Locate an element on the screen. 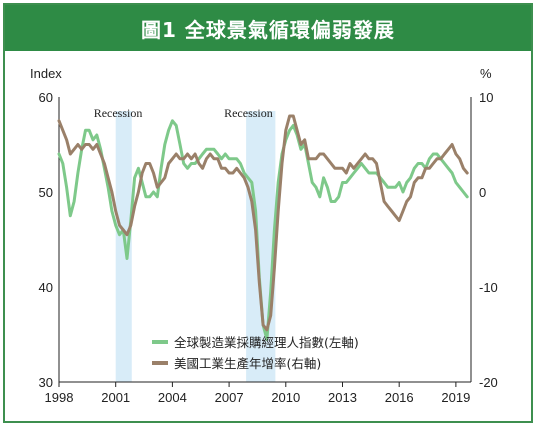 The width and height of the screenshot is (538, 427). right-tick-label: -10 is located at coordinates (488, 287).